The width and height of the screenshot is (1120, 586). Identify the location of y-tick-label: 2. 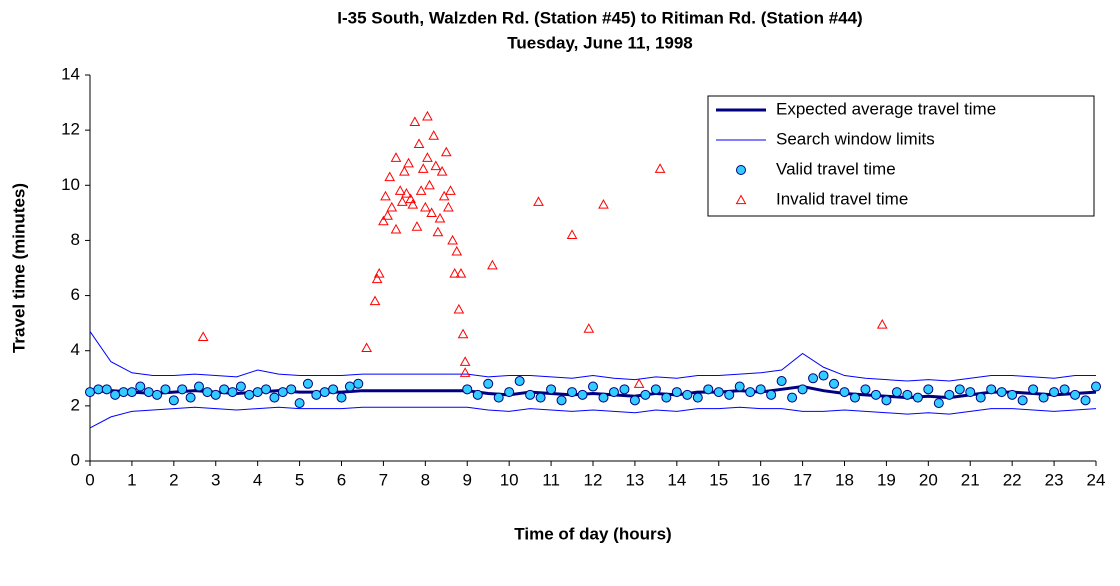
(75, 404).